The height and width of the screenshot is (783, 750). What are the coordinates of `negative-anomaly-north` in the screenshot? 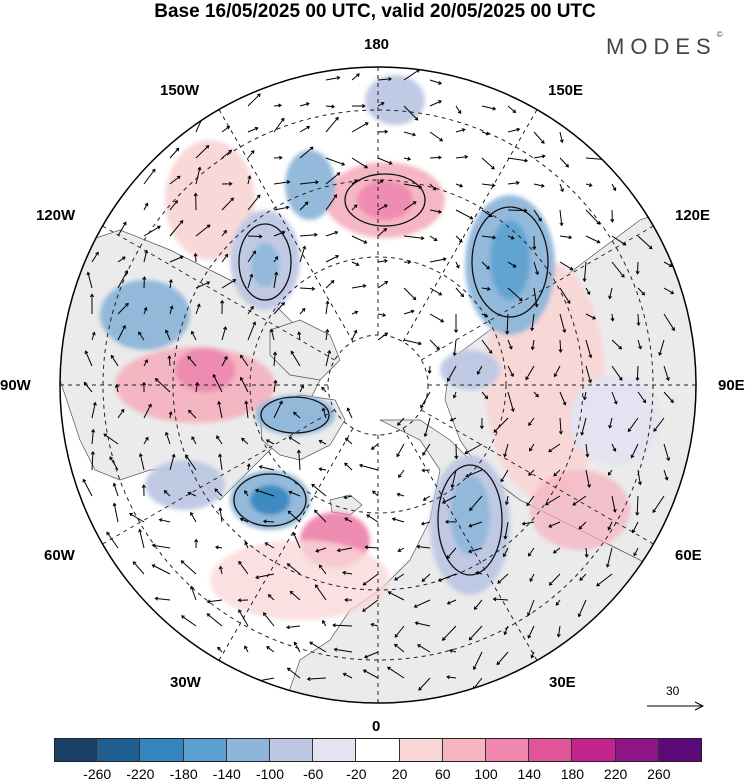 It's located at (395, 100).